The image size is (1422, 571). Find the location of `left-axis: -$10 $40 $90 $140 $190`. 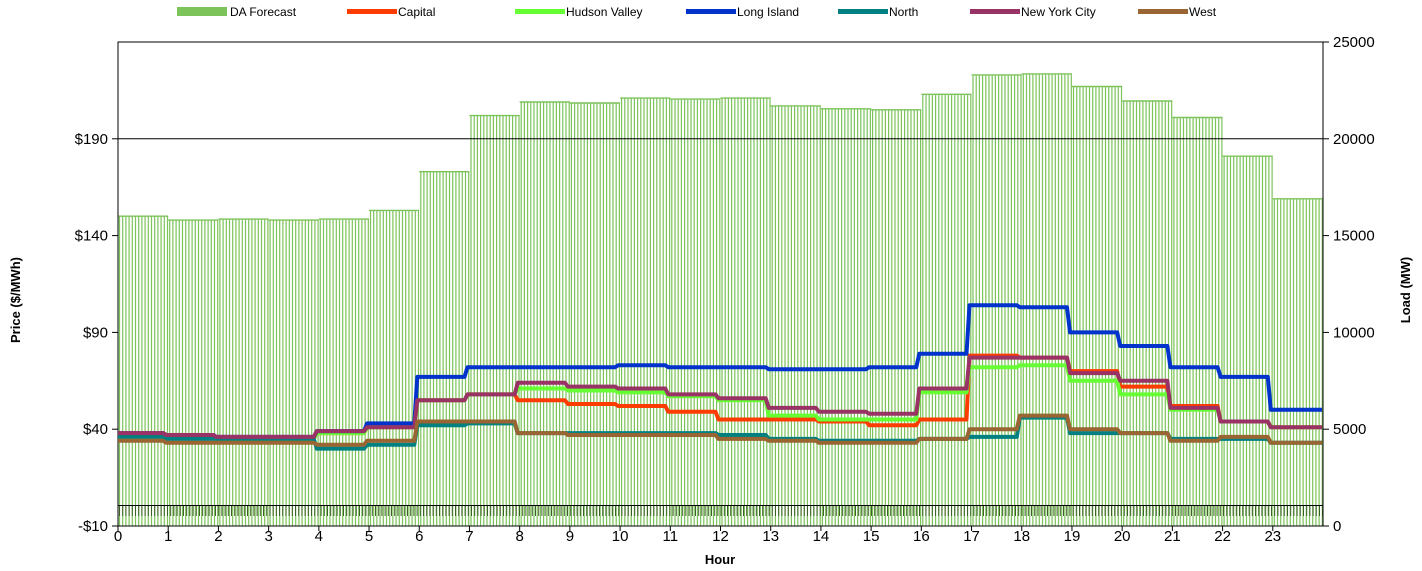

left-axis: -$10 $40 $90 $140 $190 is located at coordinates (96, 333).